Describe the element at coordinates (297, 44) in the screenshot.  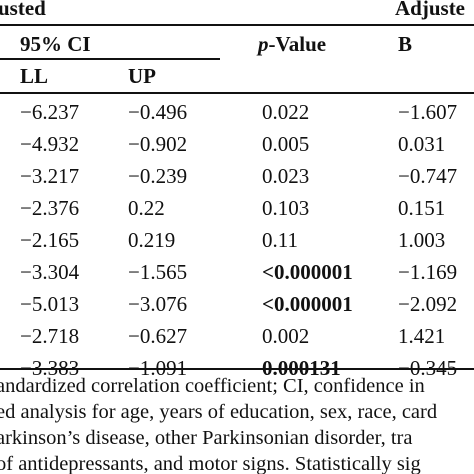
I see `p-value-rest: -Value` at that location.